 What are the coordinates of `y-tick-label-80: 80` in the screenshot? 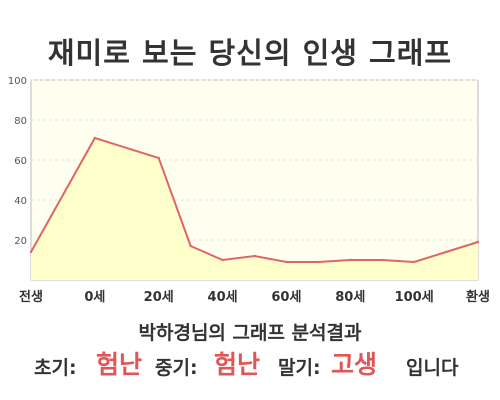 It's located at (20, 121).